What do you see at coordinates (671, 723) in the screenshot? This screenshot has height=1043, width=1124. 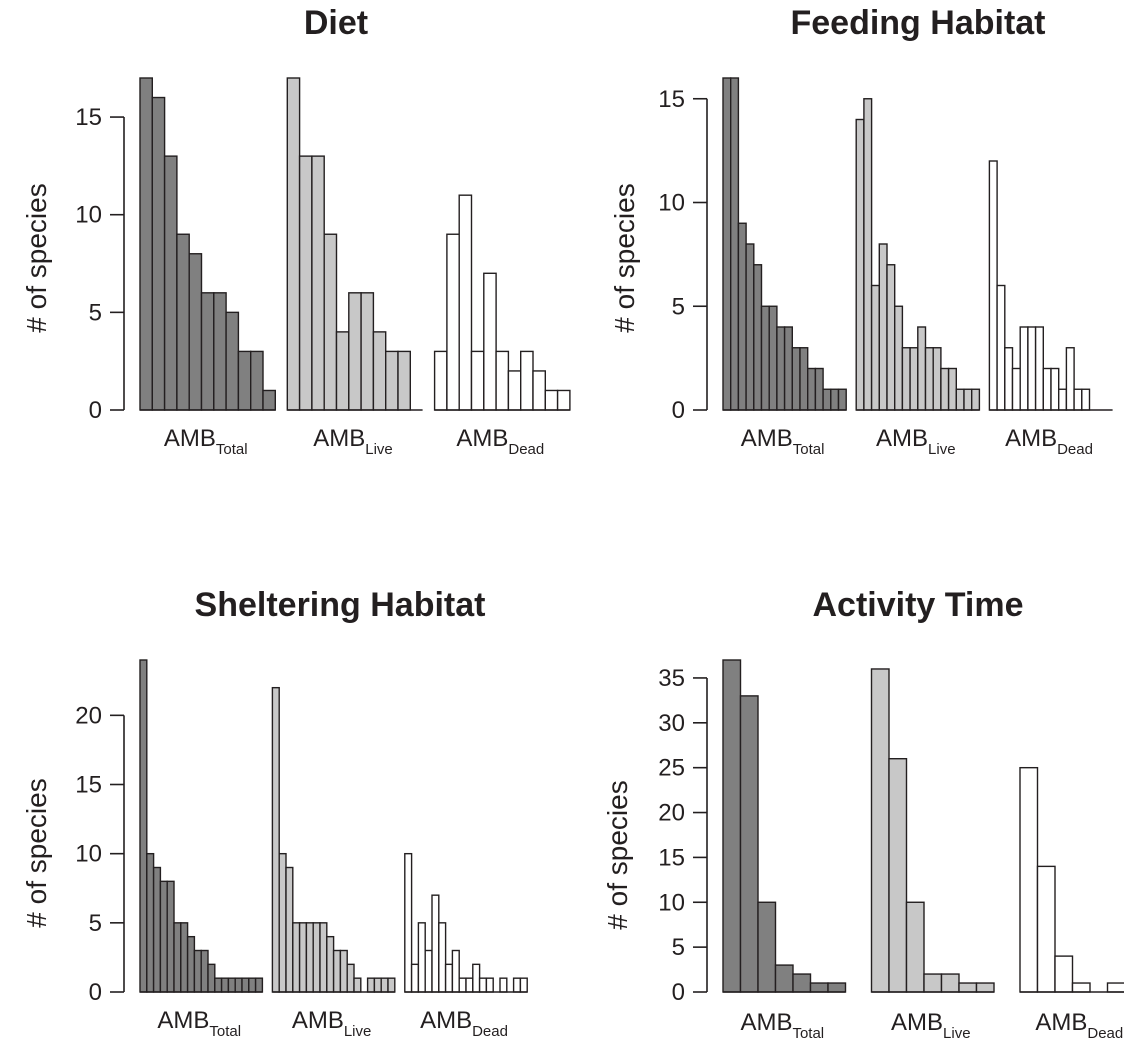 I see `y-tick-label: 30` at bounding box center [671, 723].